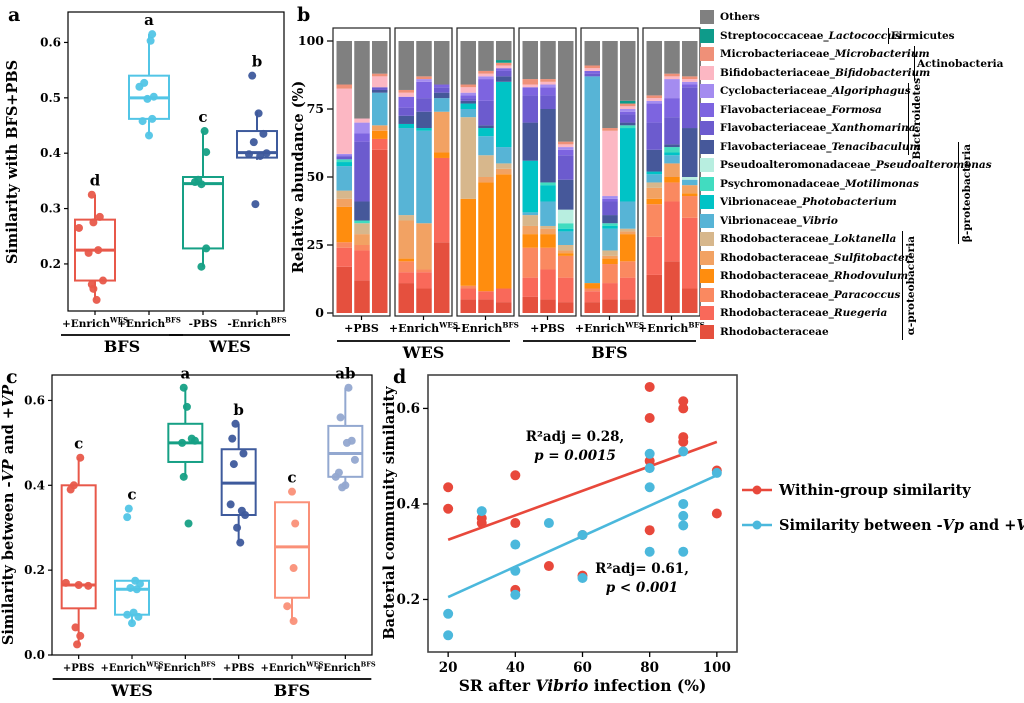  What do you see at coordinates (316, 176) in the screenshot?
I see `y-tick-label: 50` at bounding box center [316, 176].